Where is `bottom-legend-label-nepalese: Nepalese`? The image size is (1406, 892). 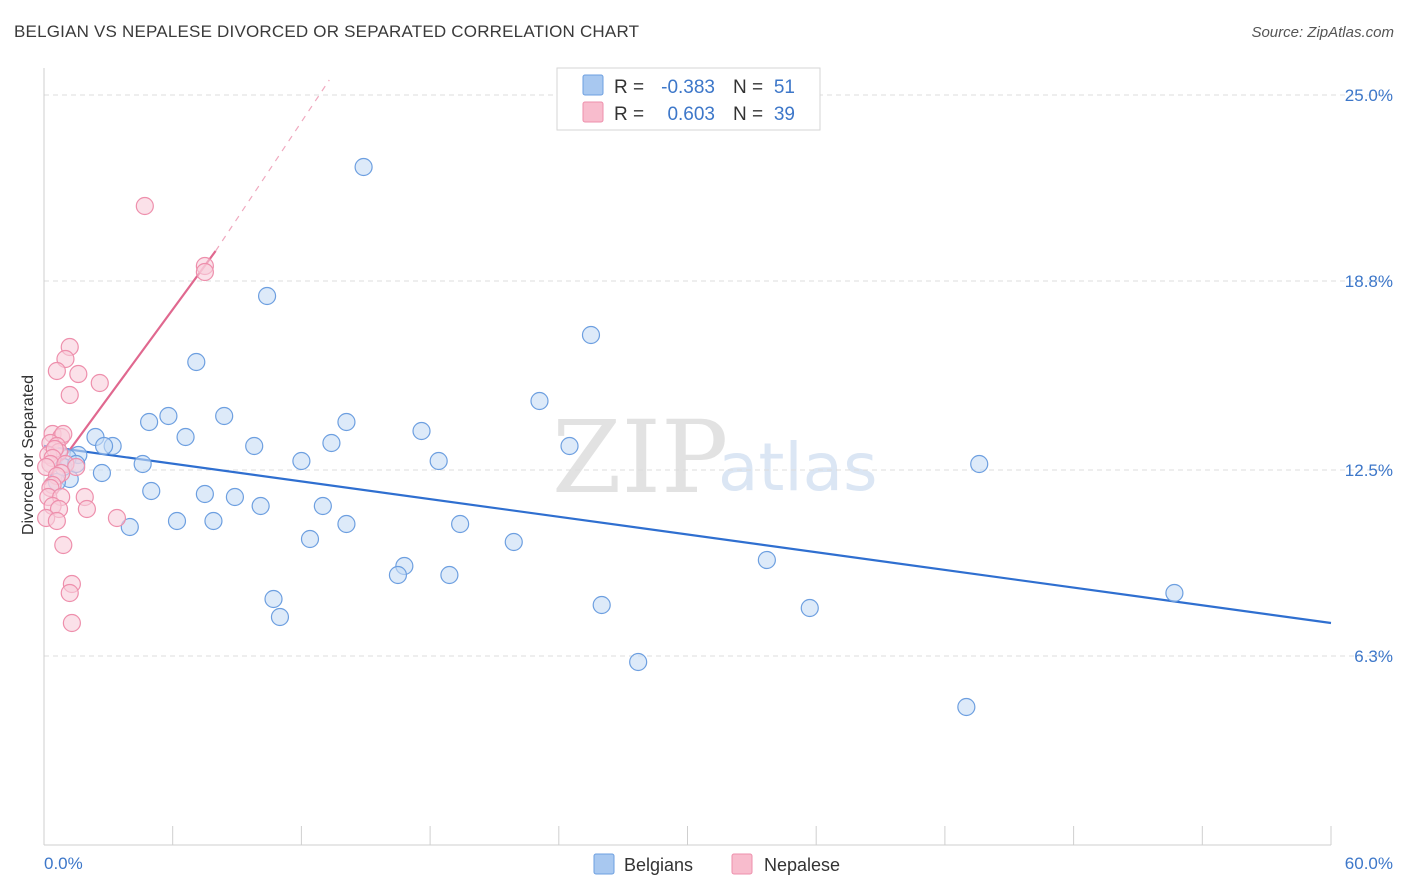 bottom-legend-label-nepalese: Nepalese is located at coordinates (802, 865).